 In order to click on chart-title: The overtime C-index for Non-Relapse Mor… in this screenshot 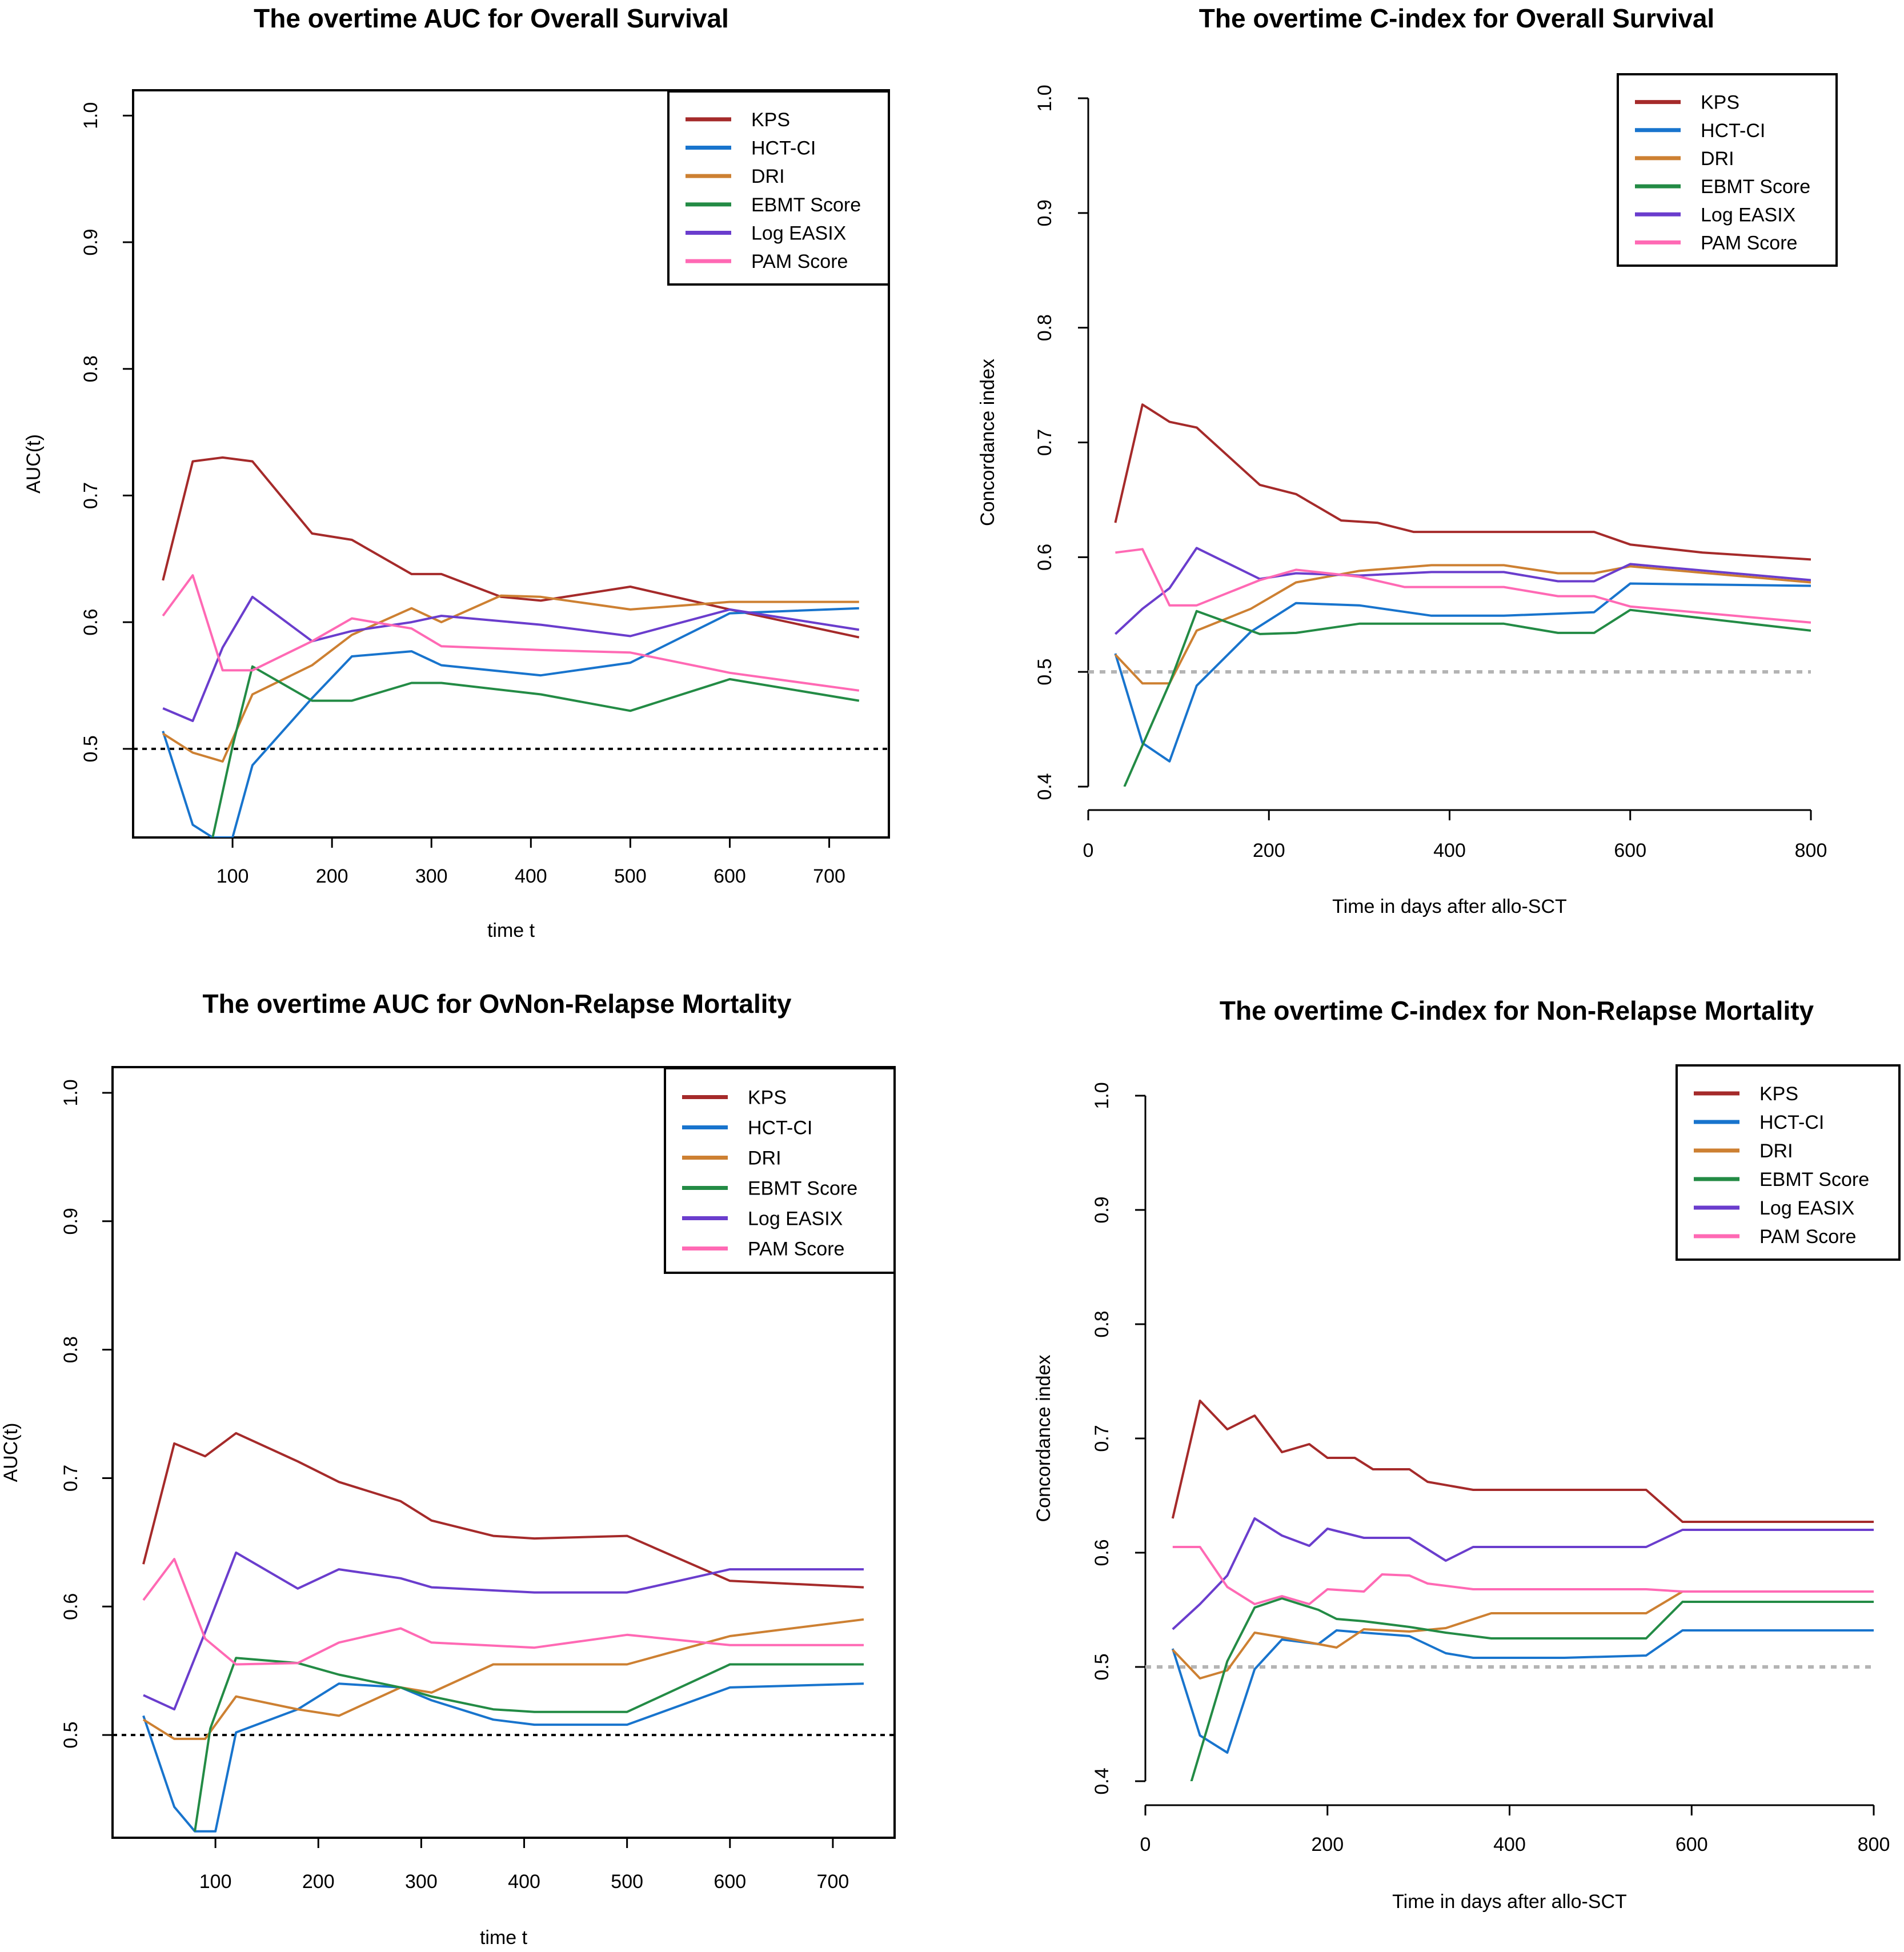, I will do `click(1517, 1010)`.